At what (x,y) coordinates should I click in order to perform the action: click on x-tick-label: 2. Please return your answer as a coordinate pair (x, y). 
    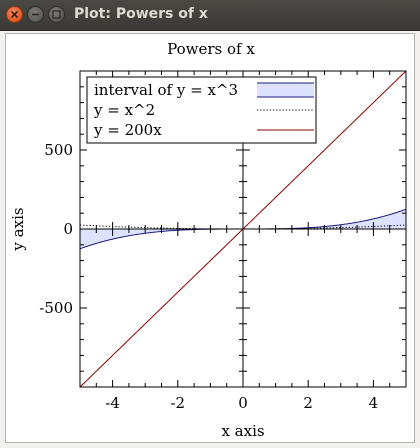
    Looking at the image, I should click on (308, 403).